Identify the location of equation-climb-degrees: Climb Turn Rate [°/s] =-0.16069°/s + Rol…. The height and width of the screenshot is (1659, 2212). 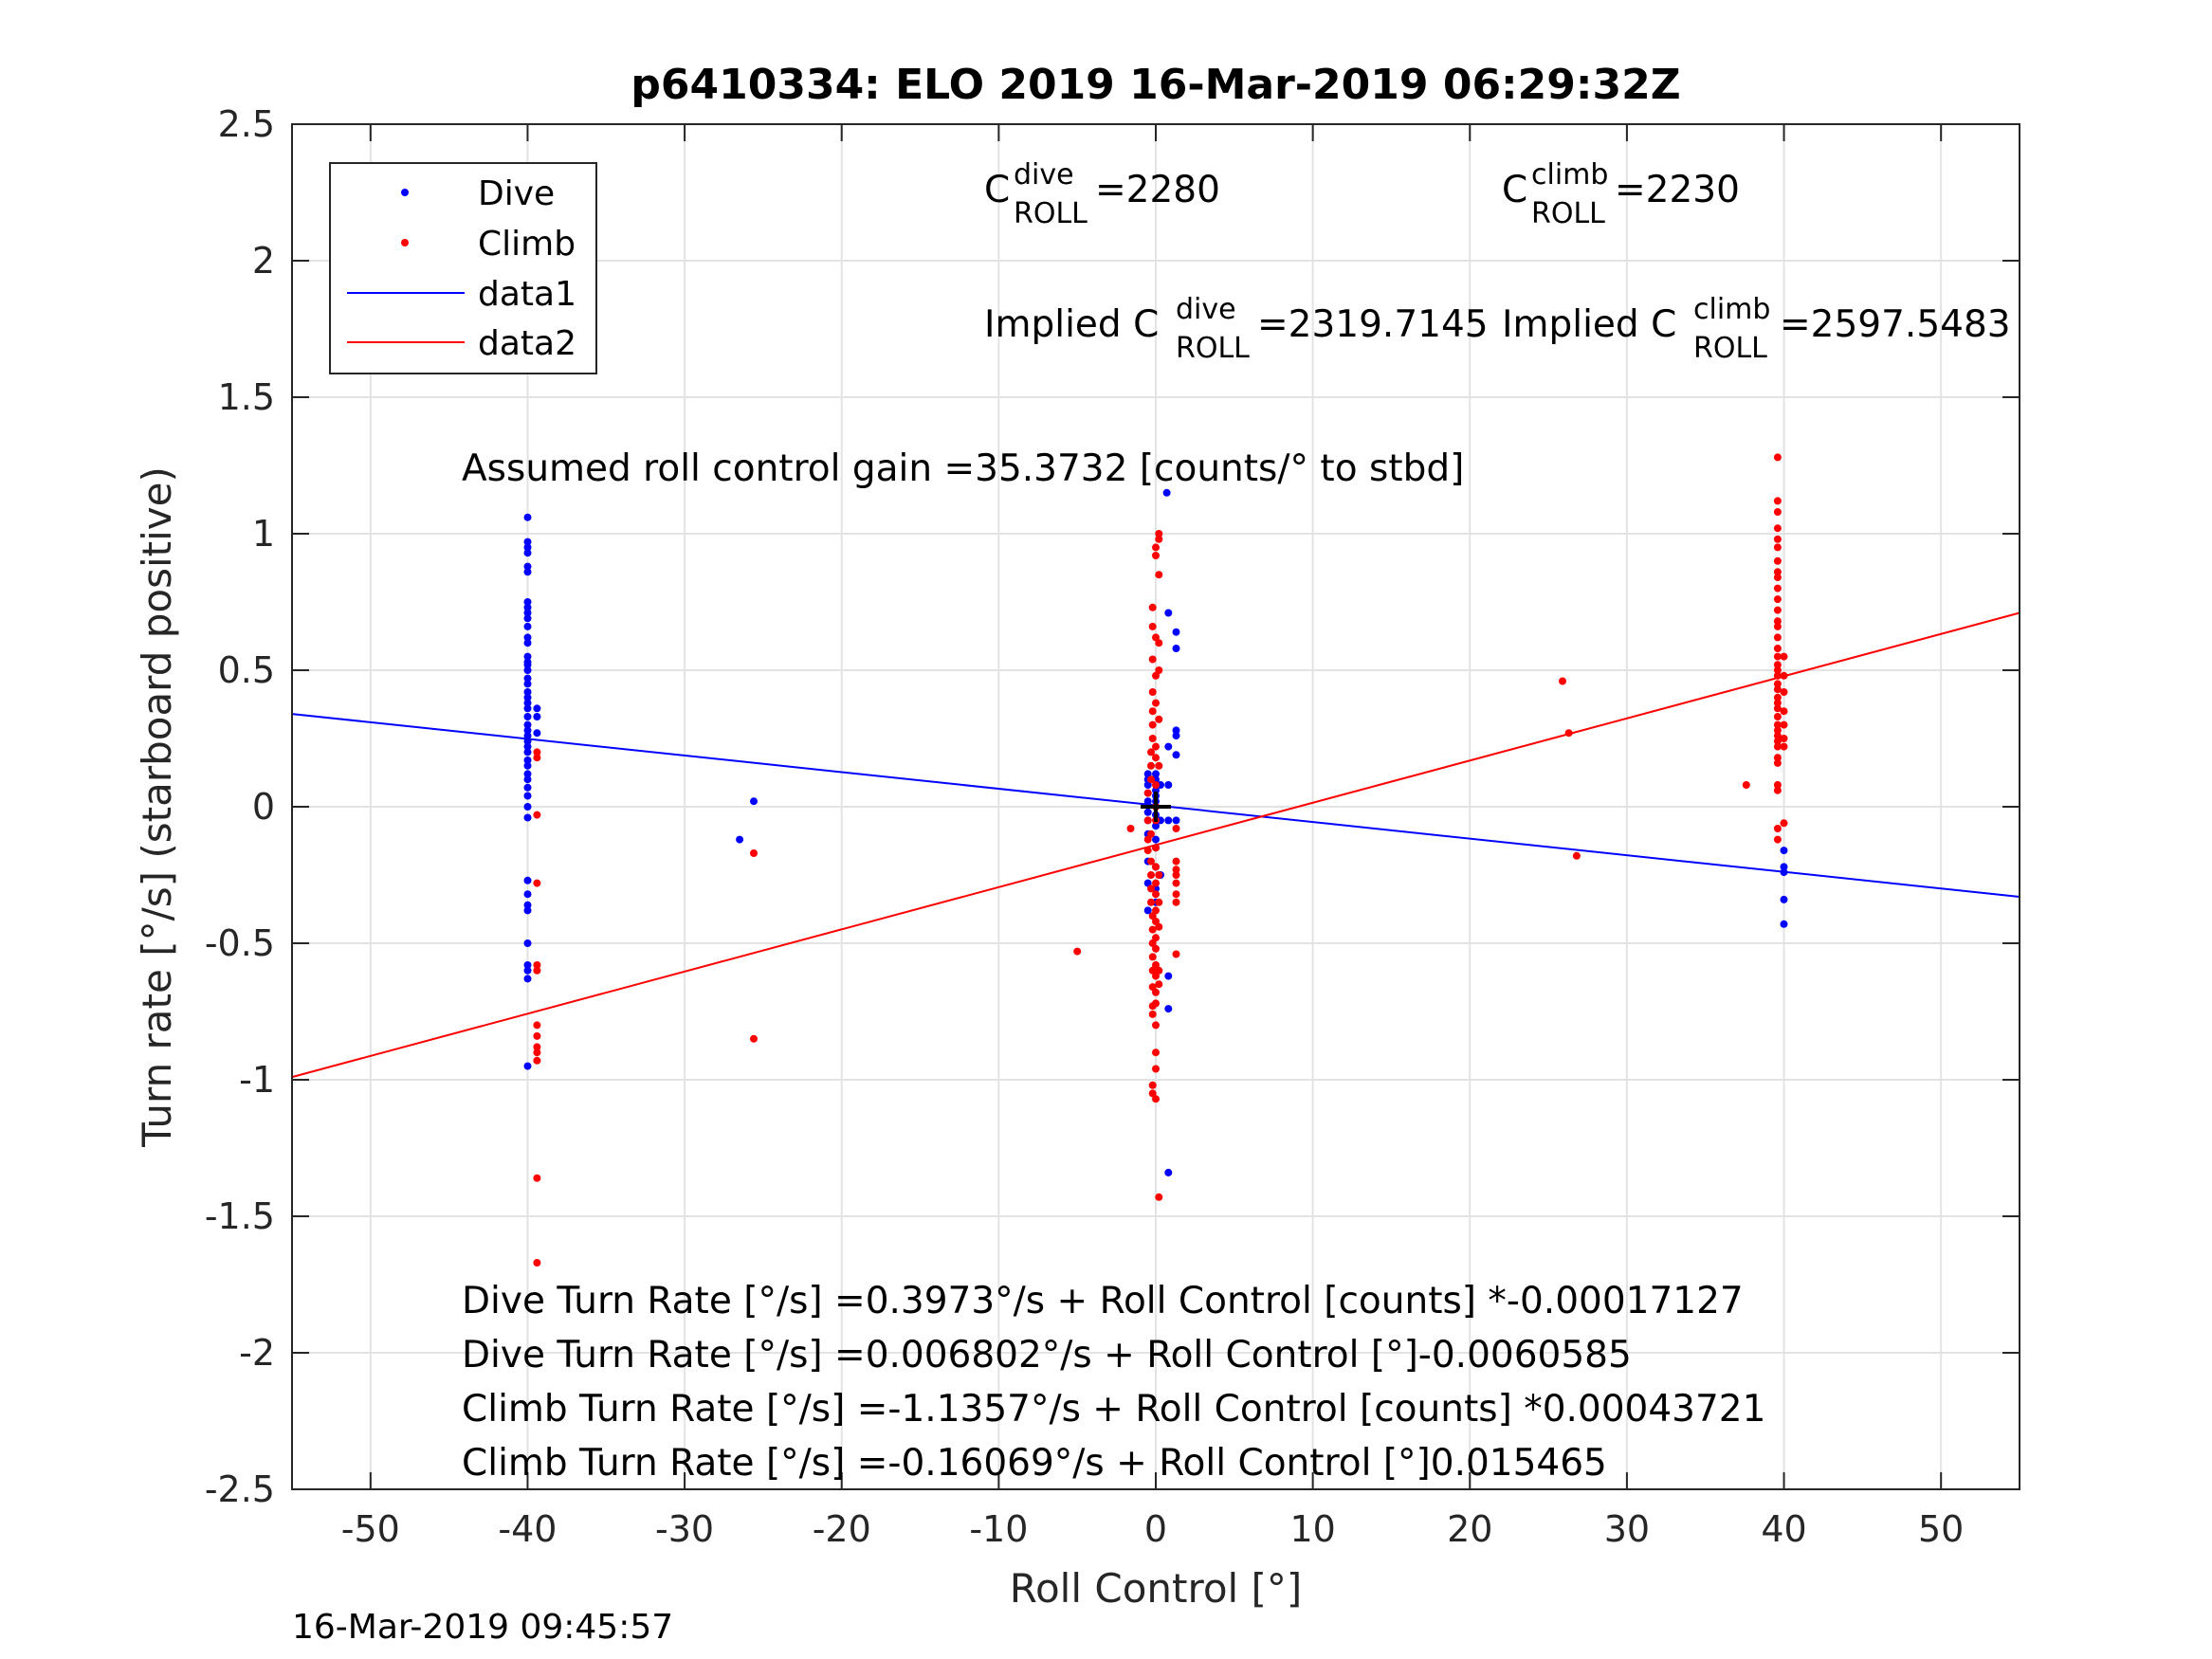
(1034, 1463).